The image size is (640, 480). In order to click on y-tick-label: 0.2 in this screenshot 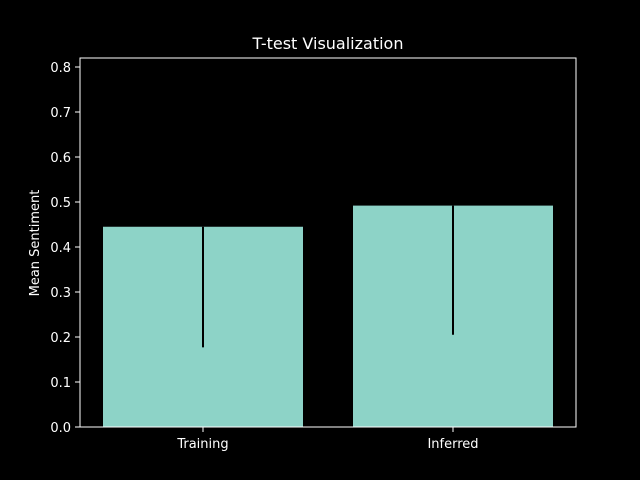, I will do `click(60, 338)`.